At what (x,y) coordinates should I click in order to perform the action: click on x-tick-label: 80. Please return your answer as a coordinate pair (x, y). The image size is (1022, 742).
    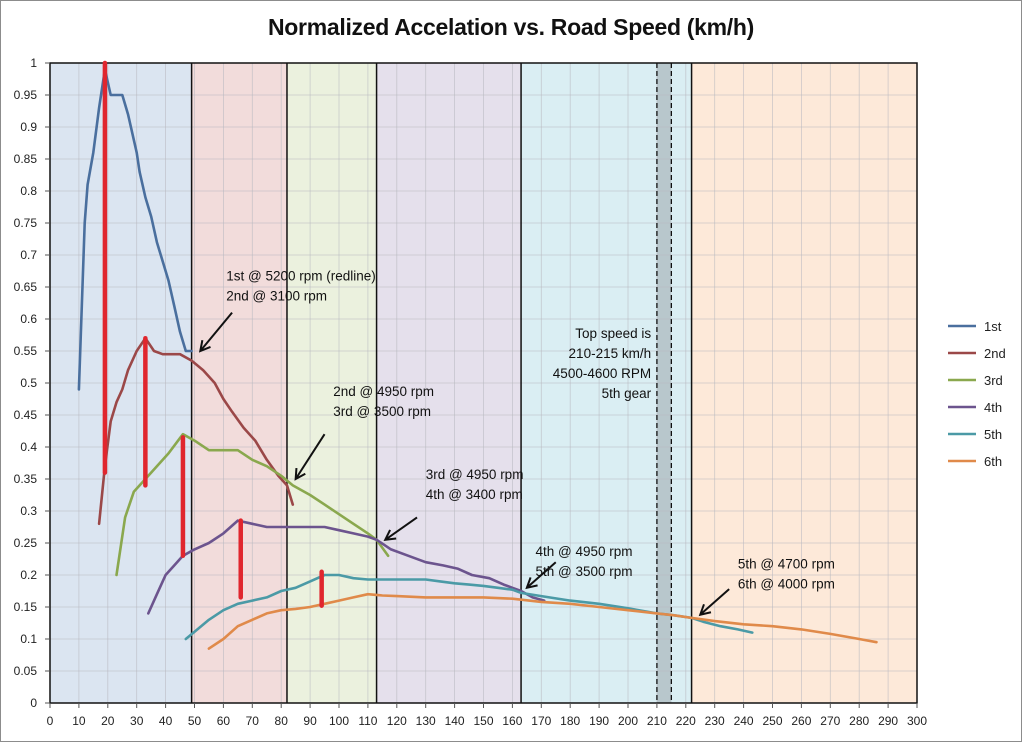
    Looking at the image, I should click on (282, 721).